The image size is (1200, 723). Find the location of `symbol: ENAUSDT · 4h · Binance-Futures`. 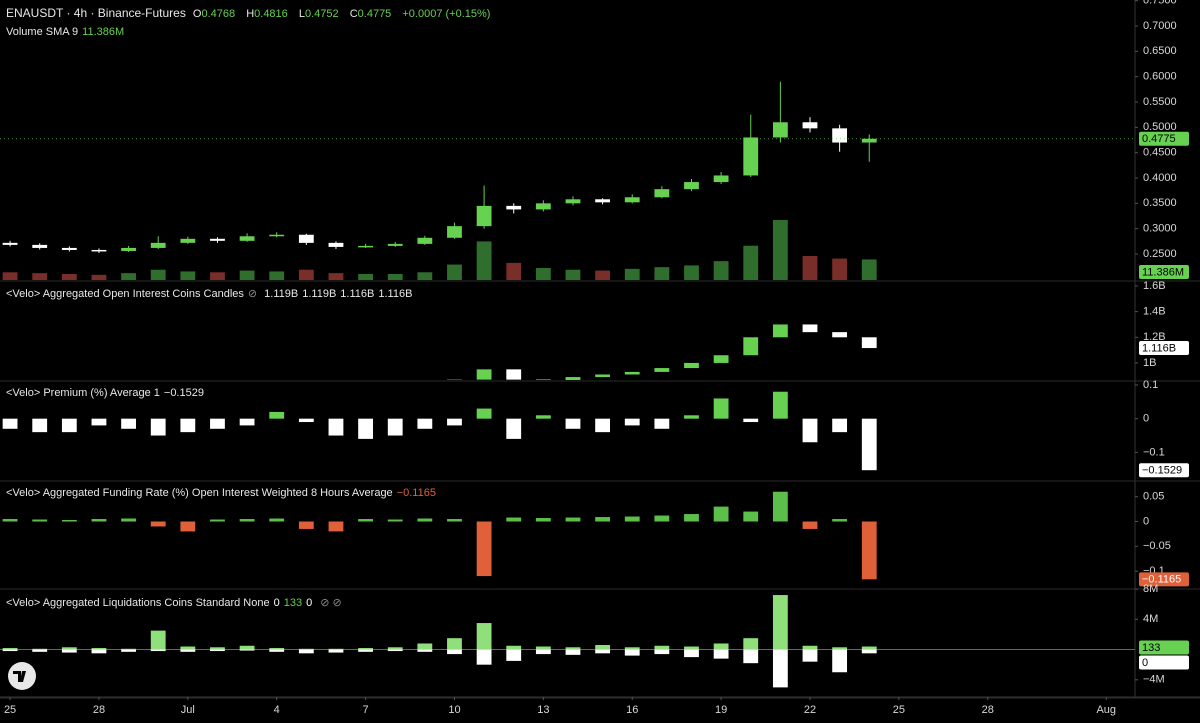

symbol: ENAUSDT · 4h · Binance-Futures is located at coordinates (96, 13).